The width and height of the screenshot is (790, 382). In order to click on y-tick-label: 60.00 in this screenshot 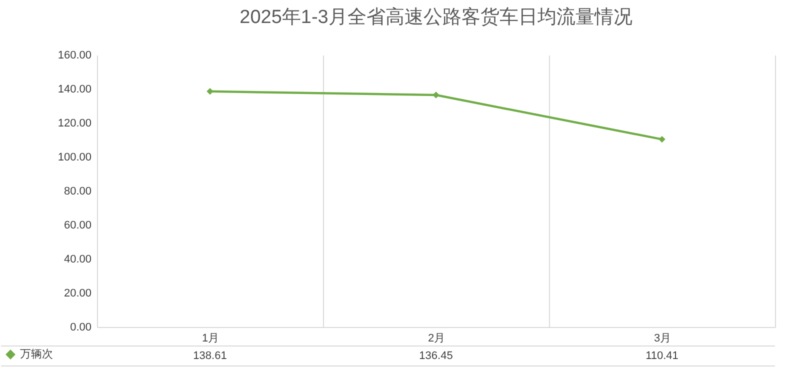, I will do `click(78, 226)`.